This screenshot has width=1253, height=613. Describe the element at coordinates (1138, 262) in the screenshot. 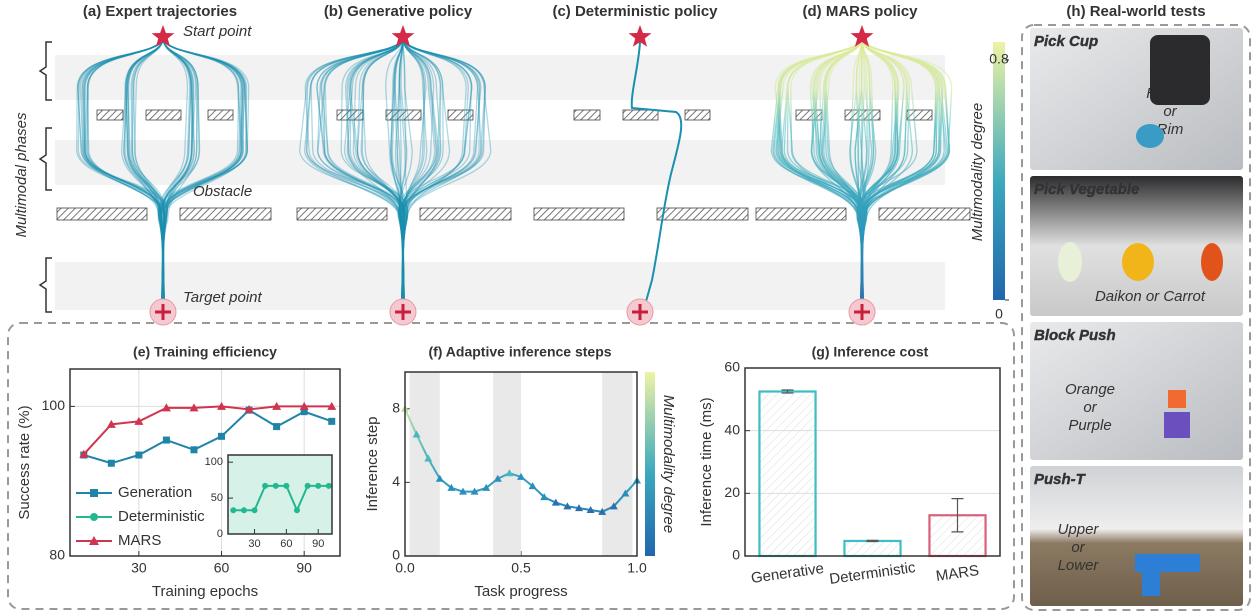

I see `lemon` at that location.